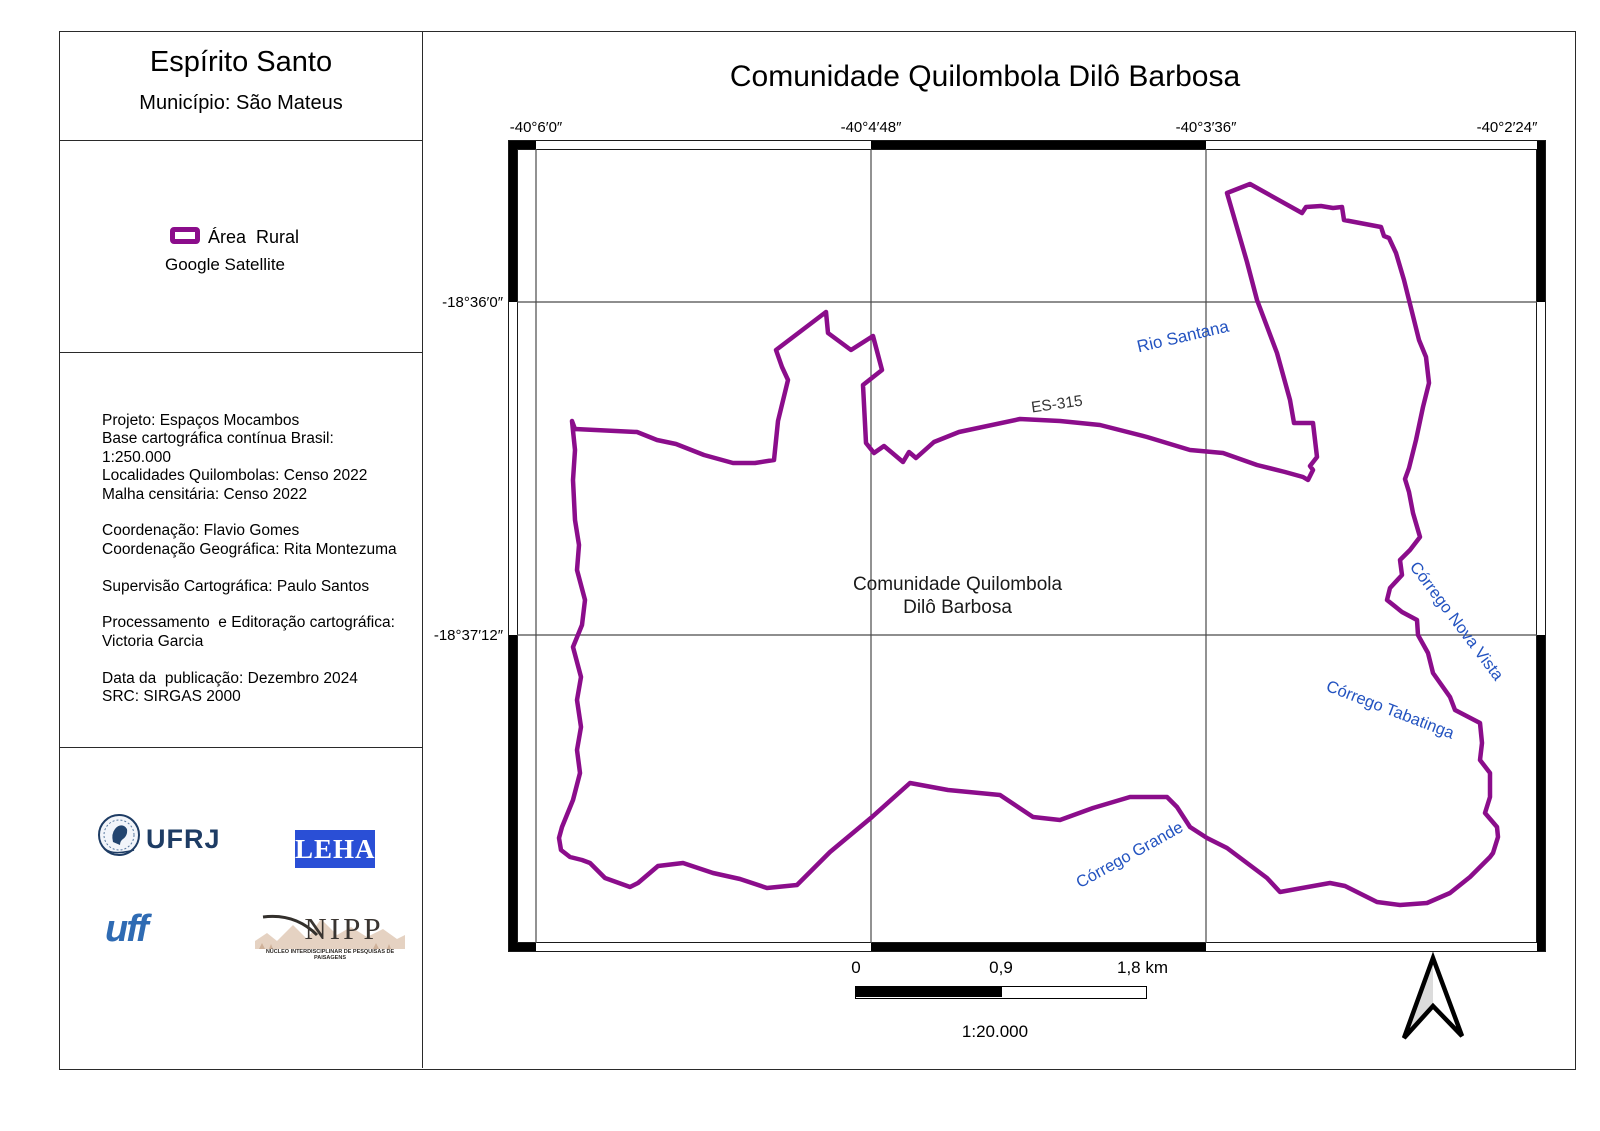 The width and height of the screenshot is (1600, 1131). What do you see at coordinates (871, 127) in the screenshot?
I see `tick-label-lon: -40°4′48″` at bounding box center [871, 127].